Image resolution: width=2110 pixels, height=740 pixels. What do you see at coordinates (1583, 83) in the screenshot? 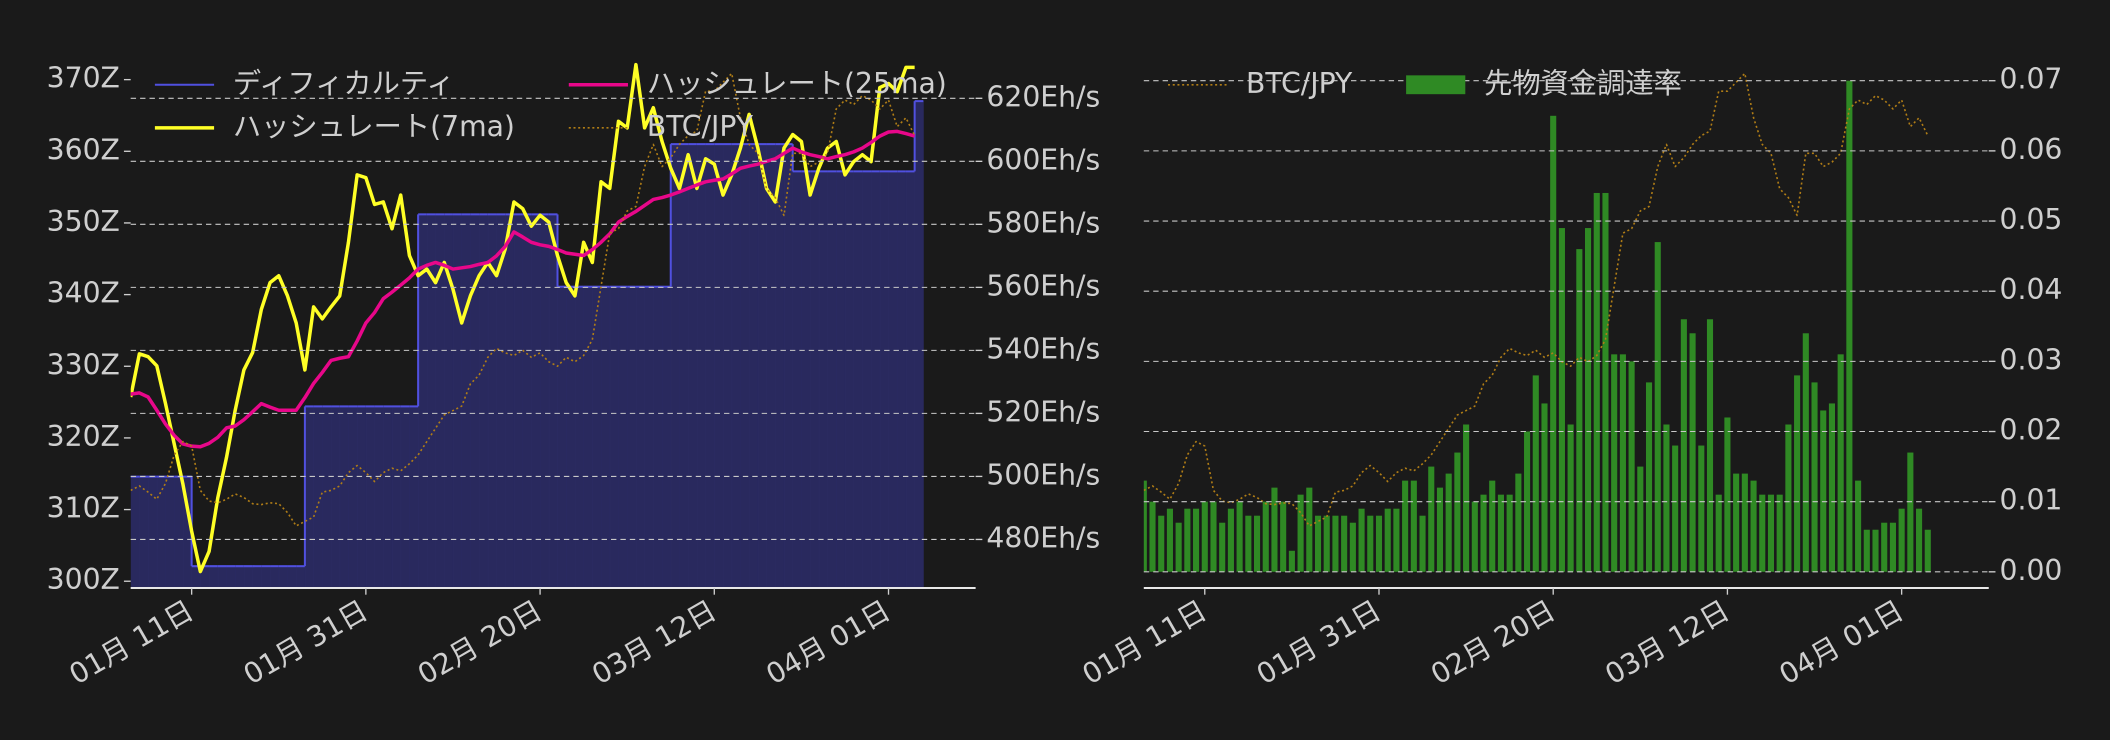
I see `legend-label: 先物資金調達率` at bounding box center [1583, 83].